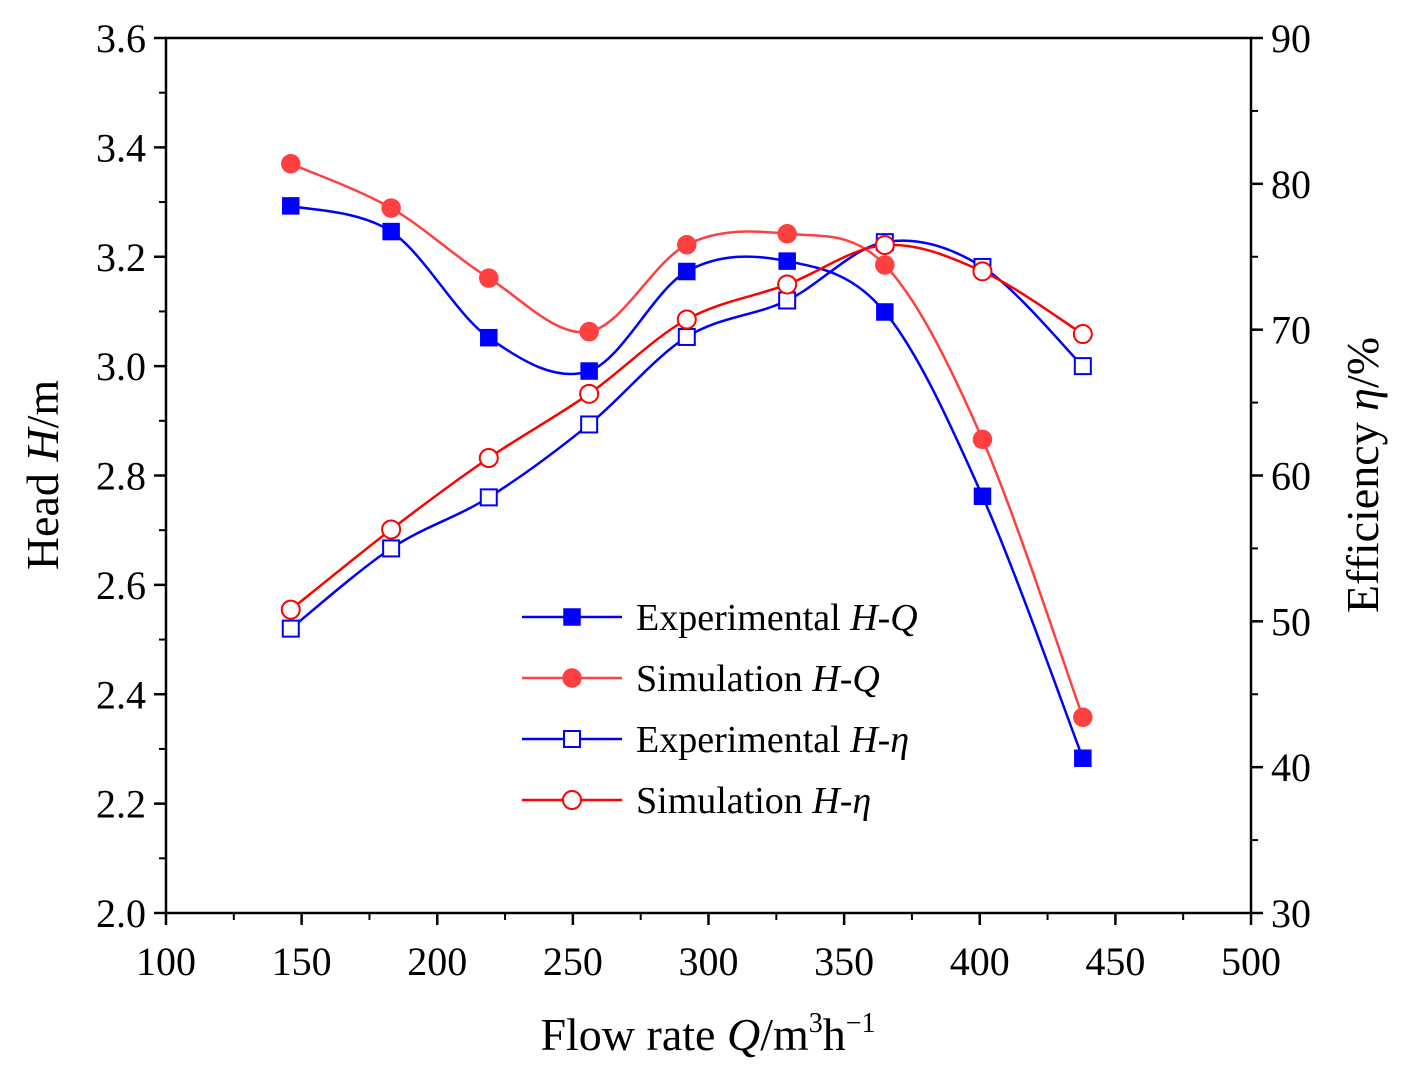  Describe the element at coordinates (1291, 767) in the screenshot. I see `y-right-tick-label: 40` at that location.